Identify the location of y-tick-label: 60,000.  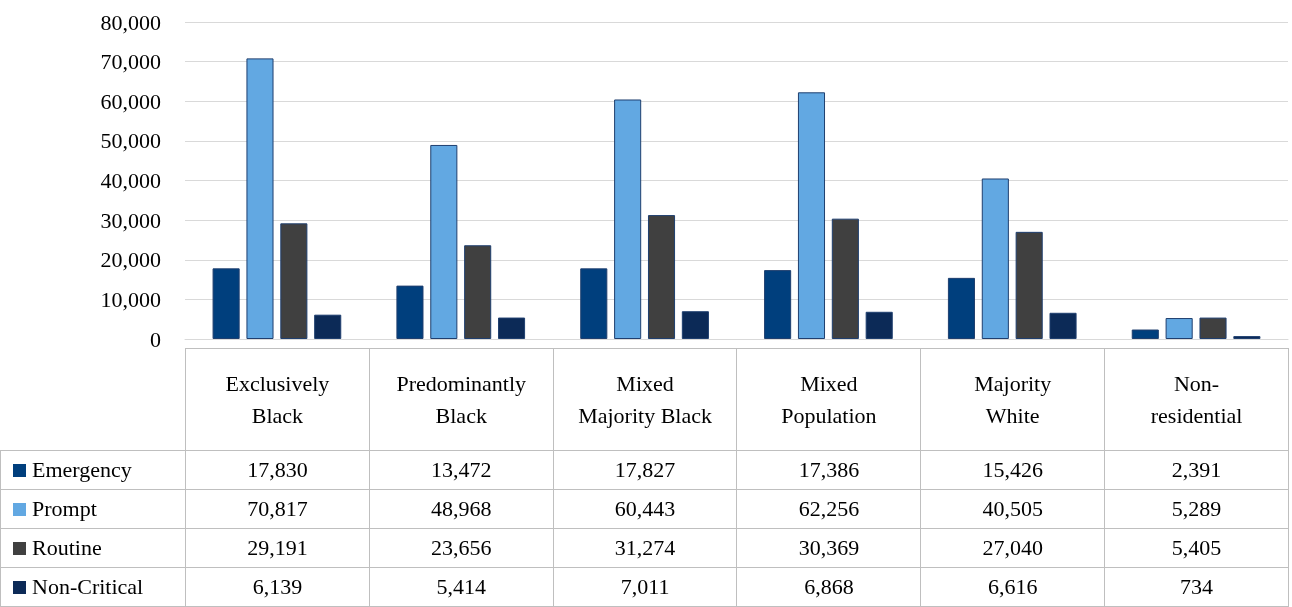
(130, 101).